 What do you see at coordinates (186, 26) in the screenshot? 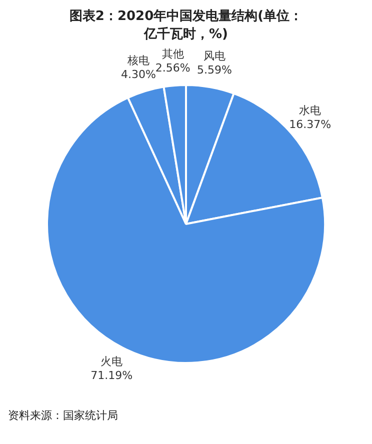
I see `chart-title: 图表2：2020年中国发电量结构(单位：亿千瓦时，%)` at bounding box center [186, 26].